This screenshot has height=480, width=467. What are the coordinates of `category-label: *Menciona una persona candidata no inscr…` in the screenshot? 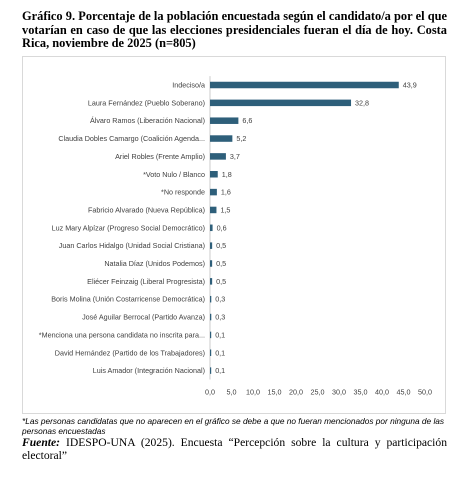 It's located at (122, 334).